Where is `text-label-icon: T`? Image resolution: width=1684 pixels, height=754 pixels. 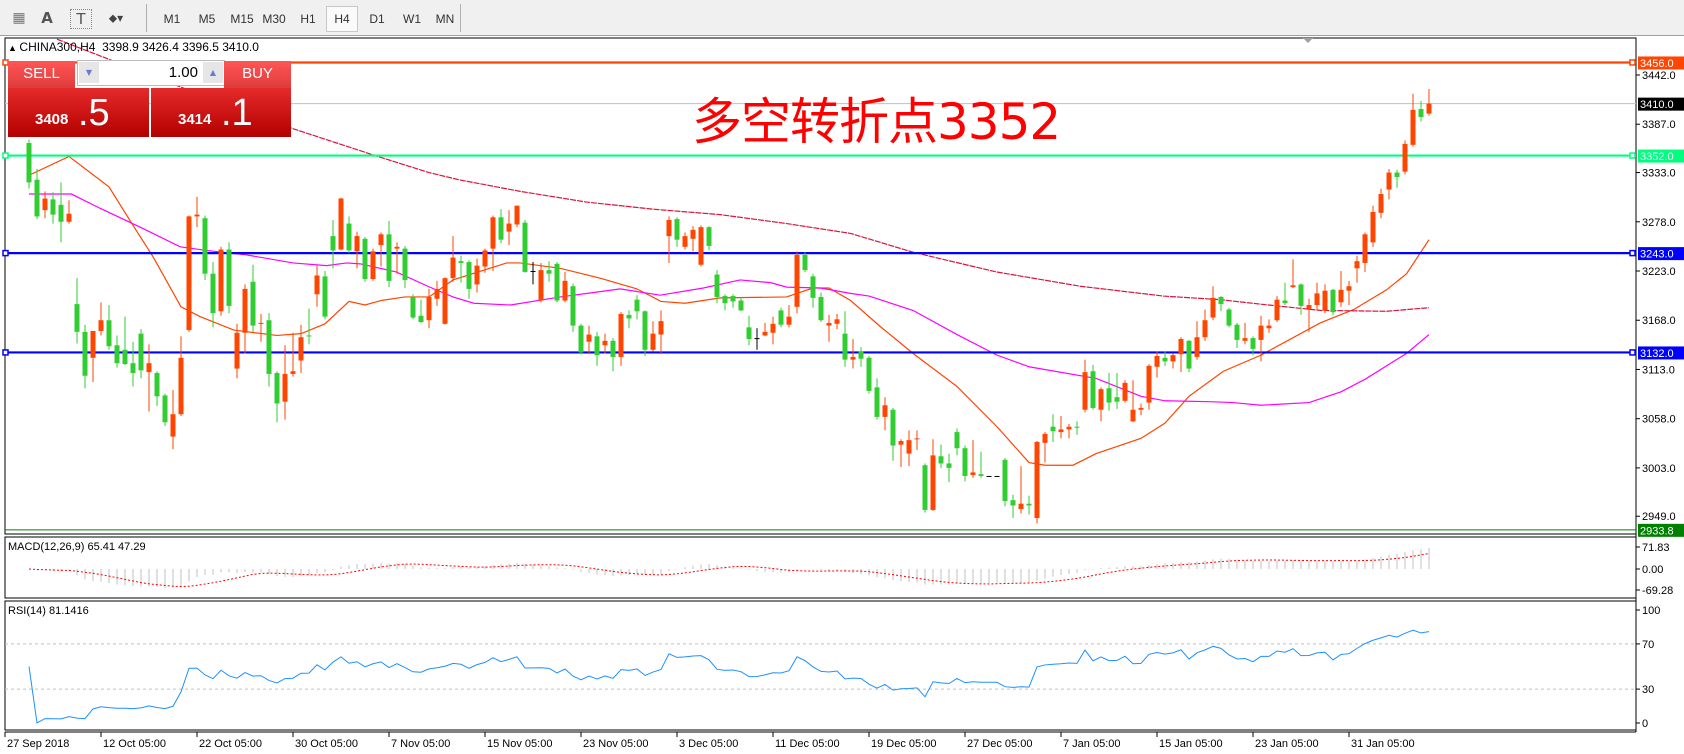 text-label-icon: T is located at coordinates (81, 19).